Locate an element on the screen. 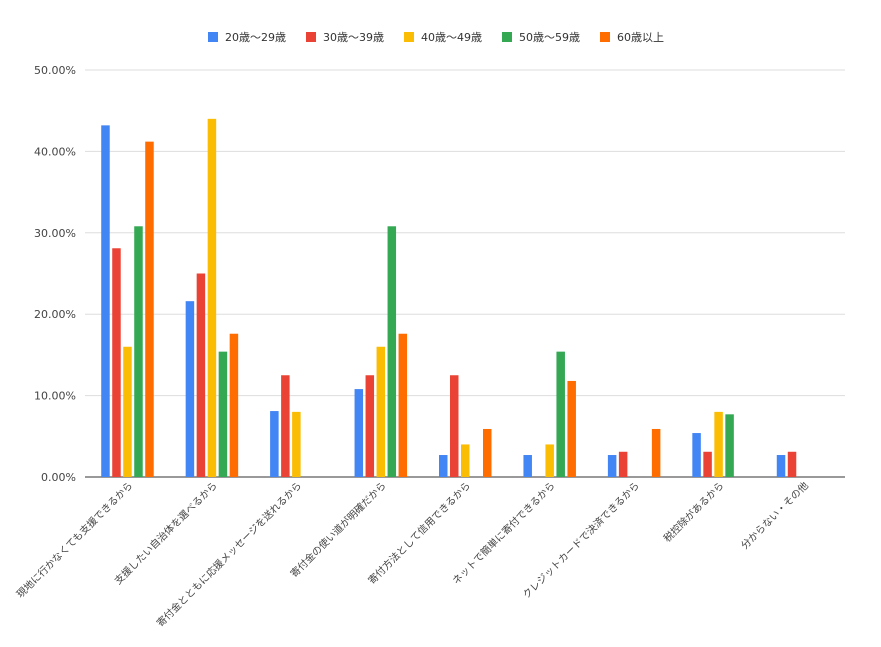  legend-label: 40歳〜49歳 is located at coordinates (451, 37).